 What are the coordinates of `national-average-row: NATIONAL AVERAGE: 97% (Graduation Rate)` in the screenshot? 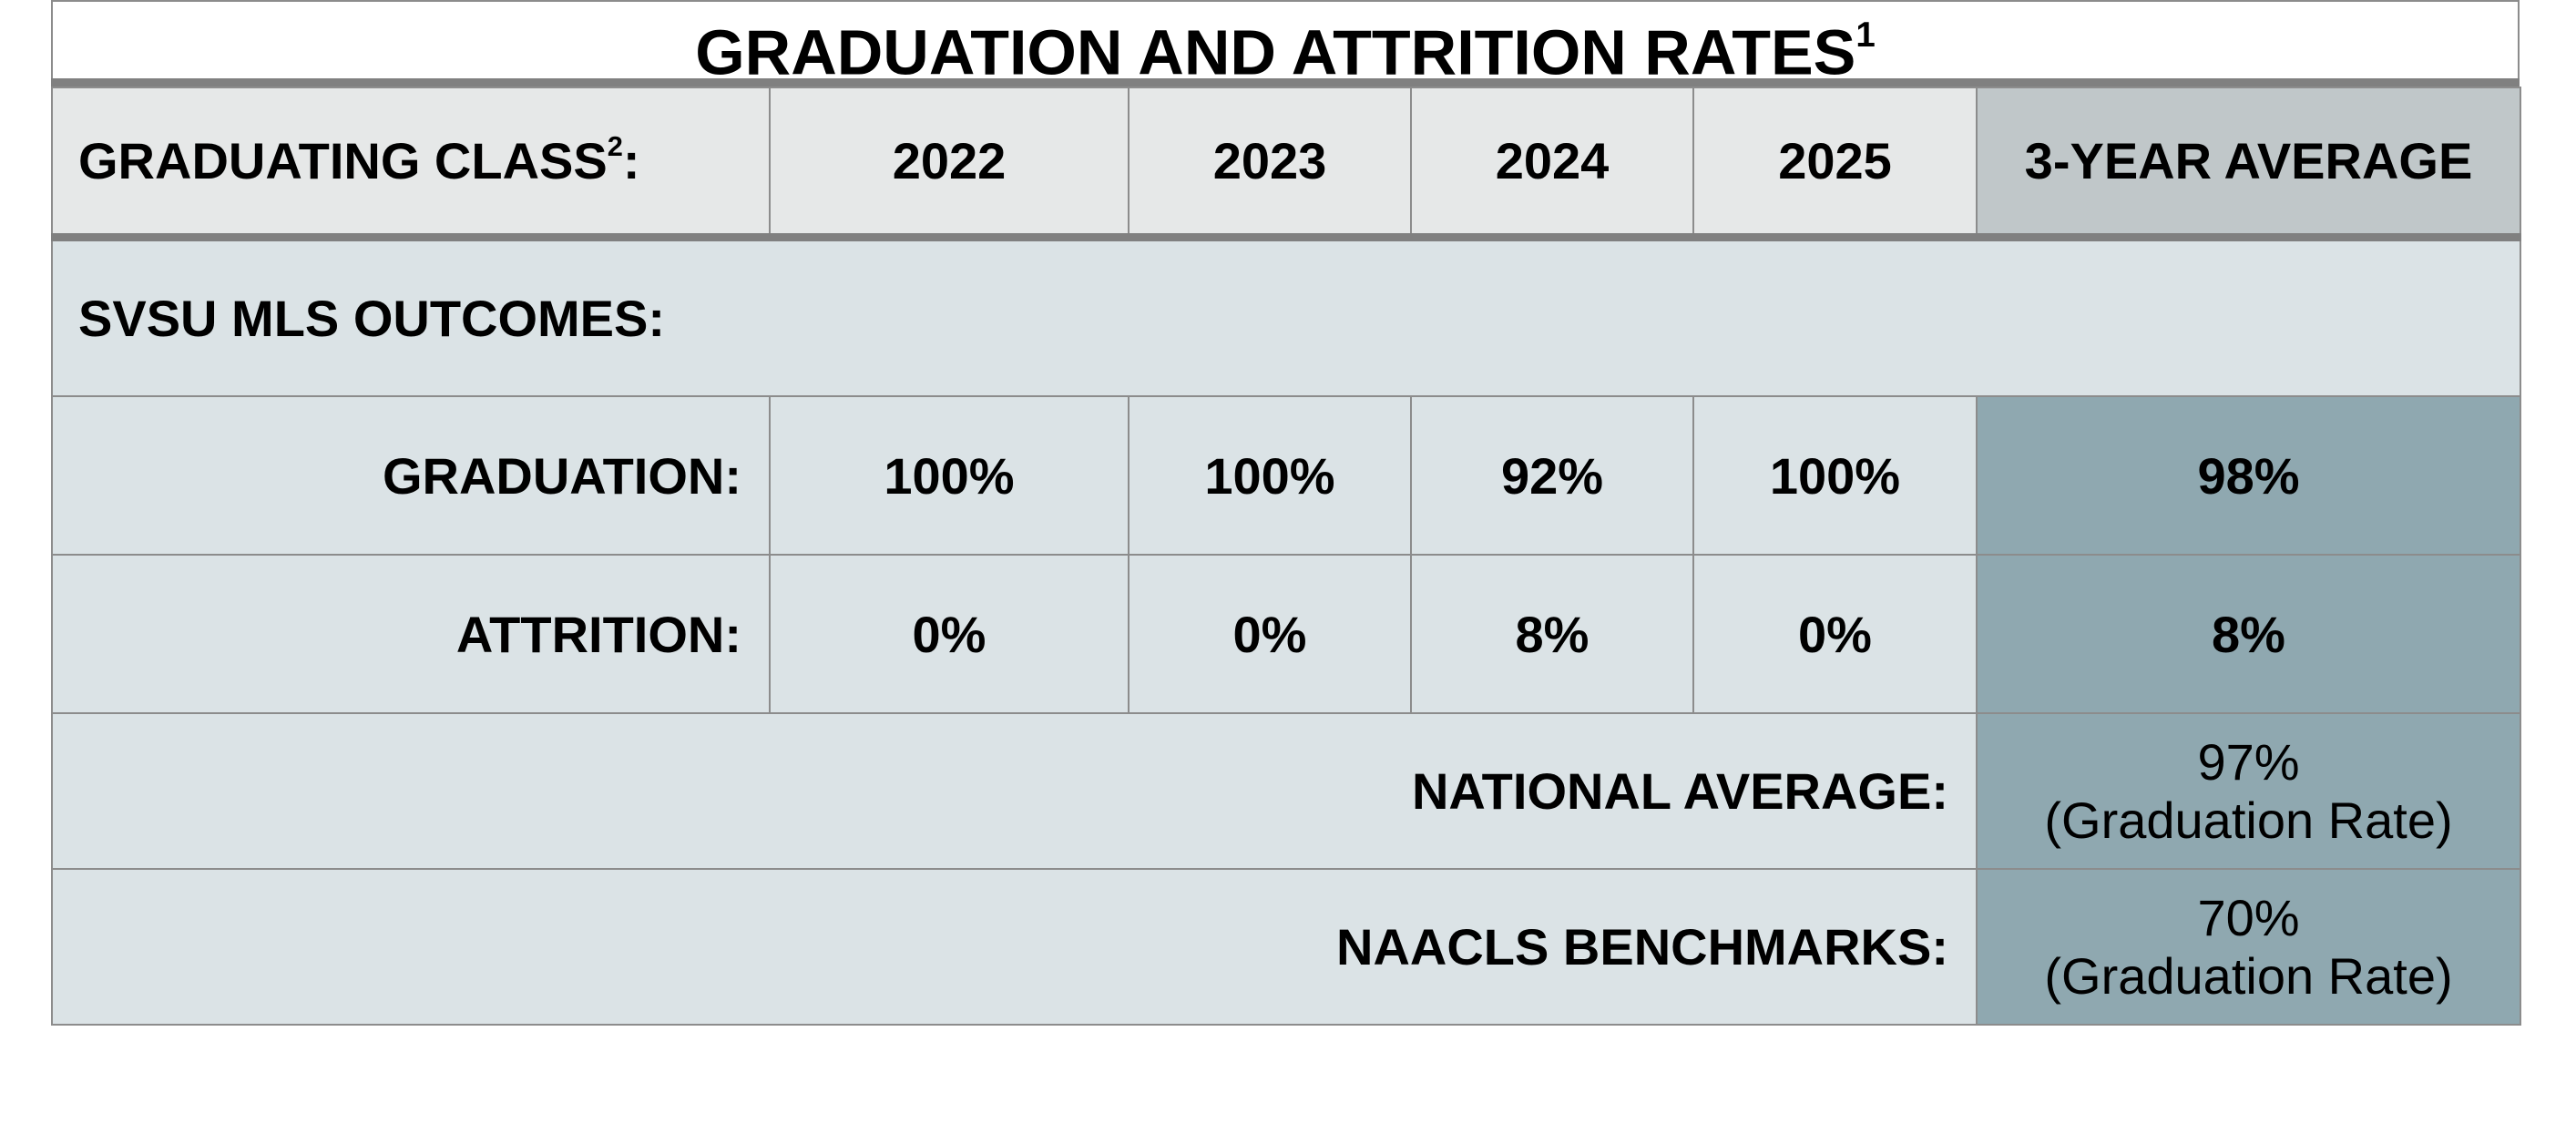 It's located at (1286, 791).